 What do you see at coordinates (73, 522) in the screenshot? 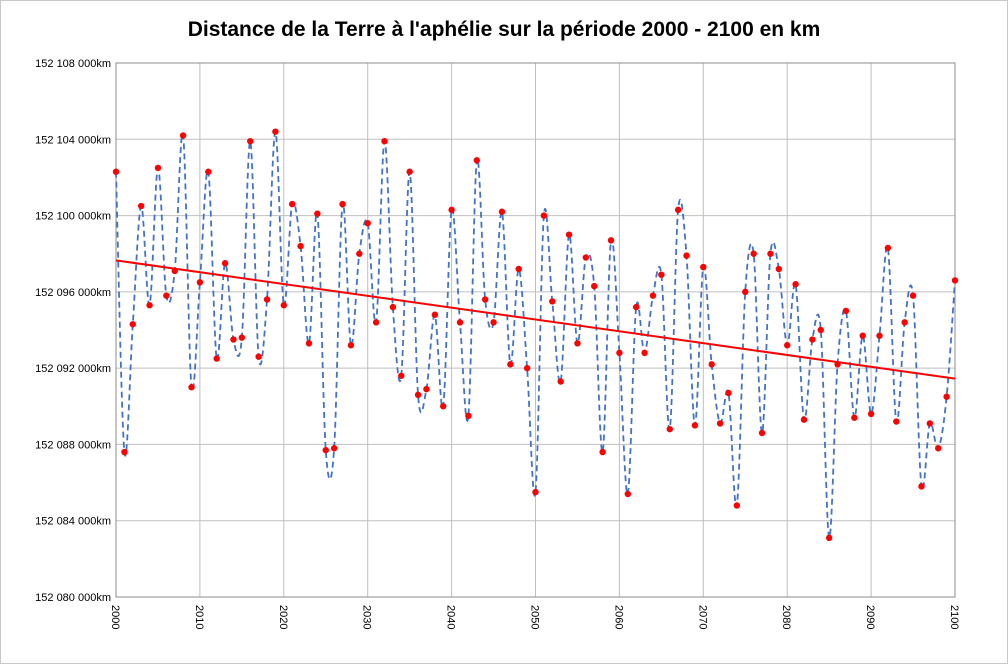
I see `y-tick-label: 152 084 000km` at bounding box center [73, 522].